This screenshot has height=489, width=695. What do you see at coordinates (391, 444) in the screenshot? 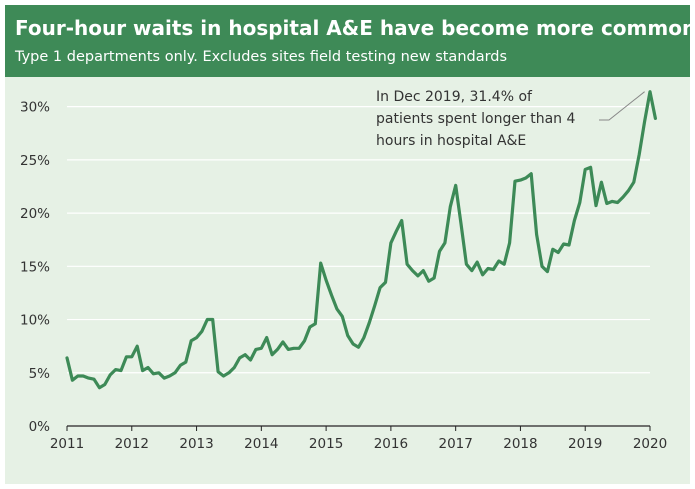
I see `x-tick-label: 2016` at bounding box center [391, 444].